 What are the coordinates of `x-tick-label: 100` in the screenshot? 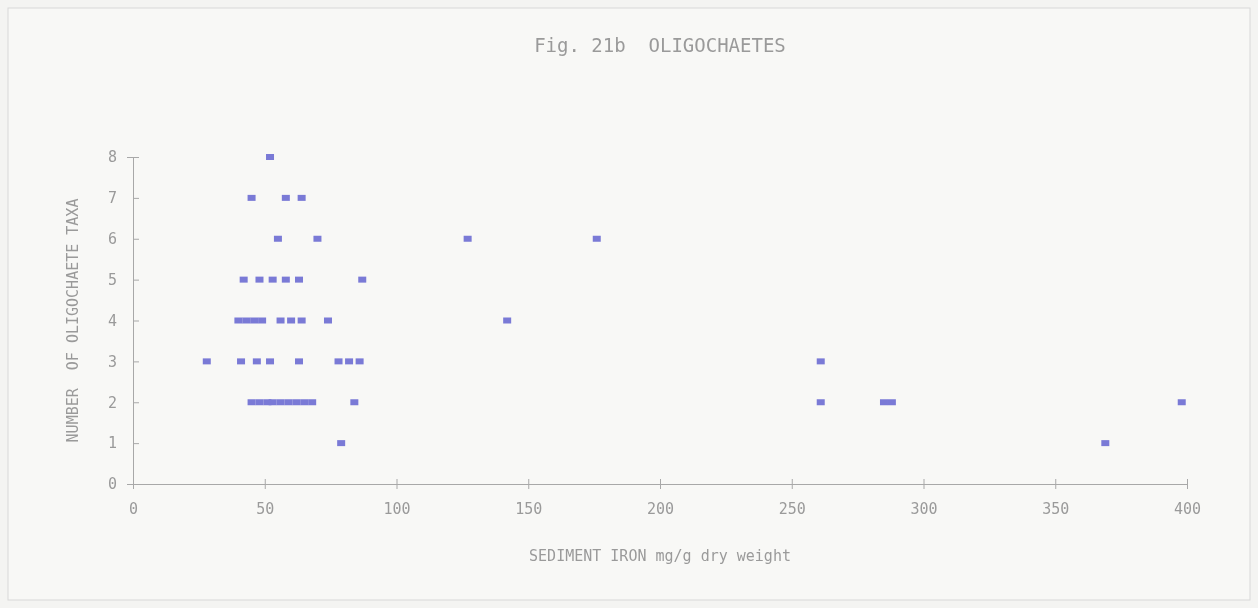 It's located at (397, 508).